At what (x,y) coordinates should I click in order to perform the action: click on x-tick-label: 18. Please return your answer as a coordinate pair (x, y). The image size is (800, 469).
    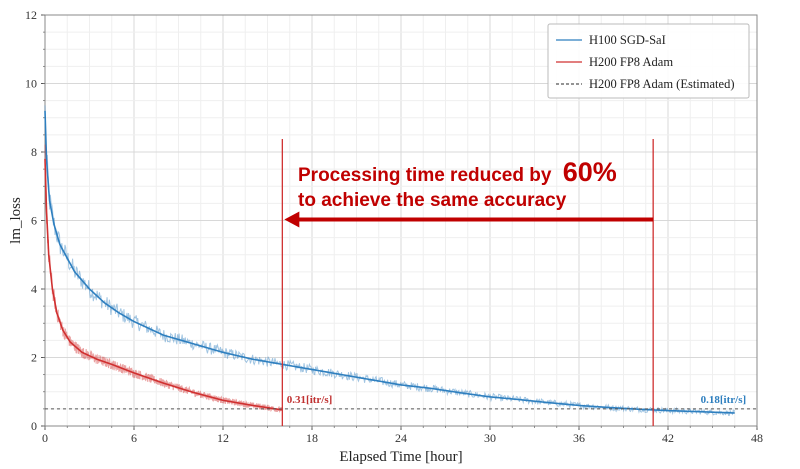
    Looking at the image, I should click on (312, 438).